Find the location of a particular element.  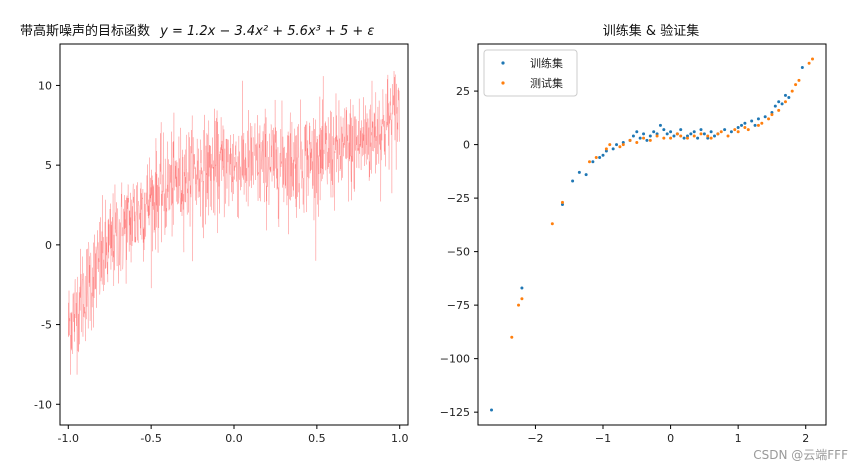

left-chart-title-formula: y = 1.2x − 3.4x² + 5.6x³ + 5 + ε is located at coordinates (266, 31).